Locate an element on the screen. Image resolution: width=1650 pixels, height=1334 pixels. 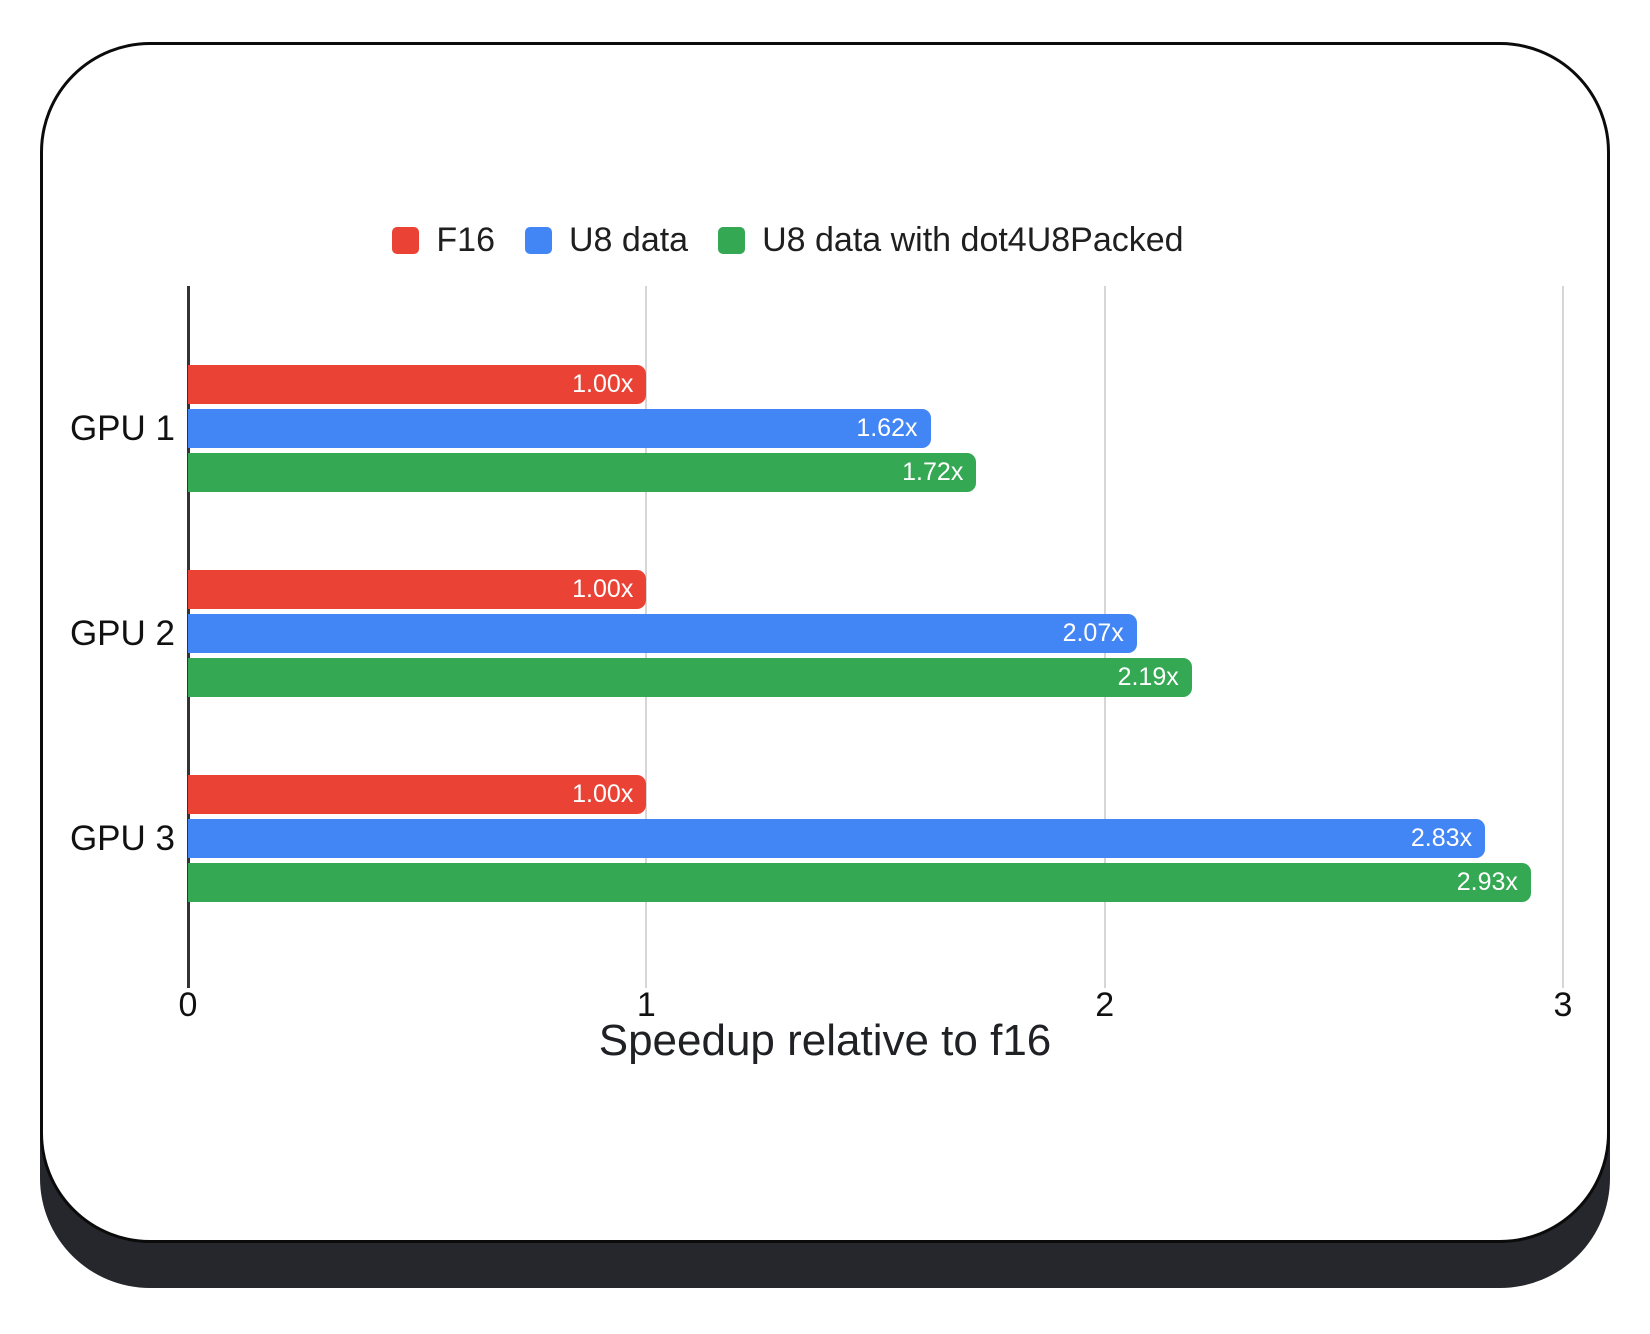
legend-item-f16: F16 is located at coordinates (443, 240).